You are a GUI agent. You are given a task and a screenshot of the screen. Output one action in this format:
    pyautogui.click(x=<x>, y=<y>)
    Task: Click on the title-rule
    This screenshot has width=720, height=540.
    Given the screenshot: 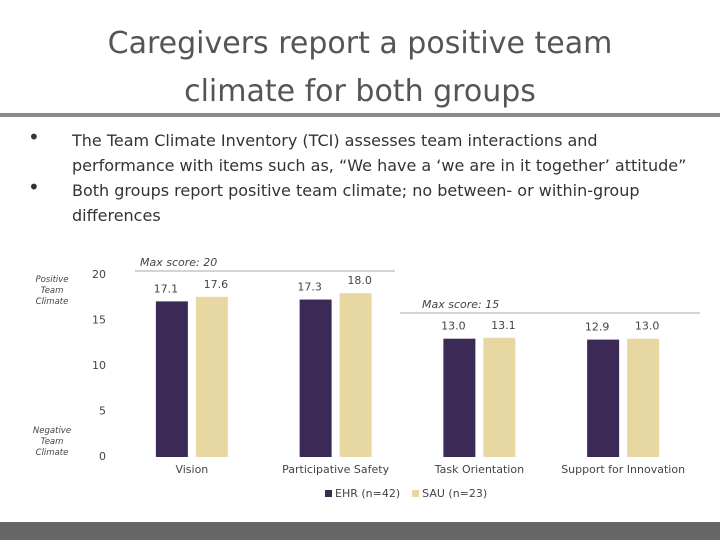 What is the action you would take?
    pyautogui.click(x=360, y=115)
    